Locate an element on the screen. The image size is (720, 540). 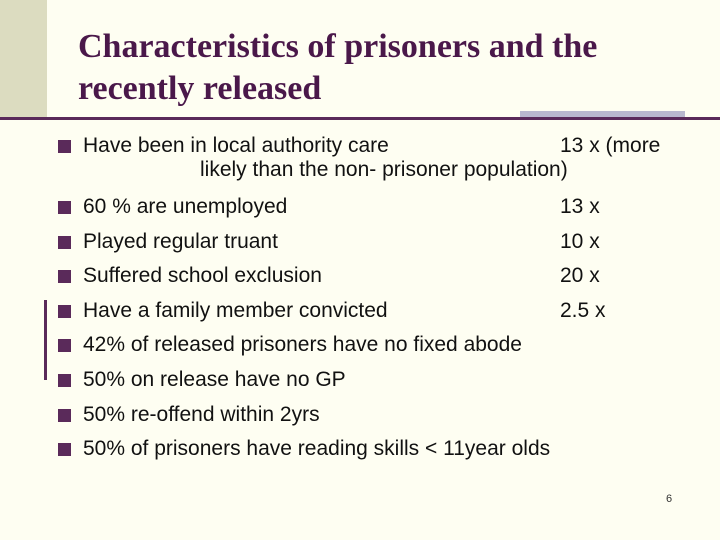
title-divider-rule is located at coordinates (360, 118).